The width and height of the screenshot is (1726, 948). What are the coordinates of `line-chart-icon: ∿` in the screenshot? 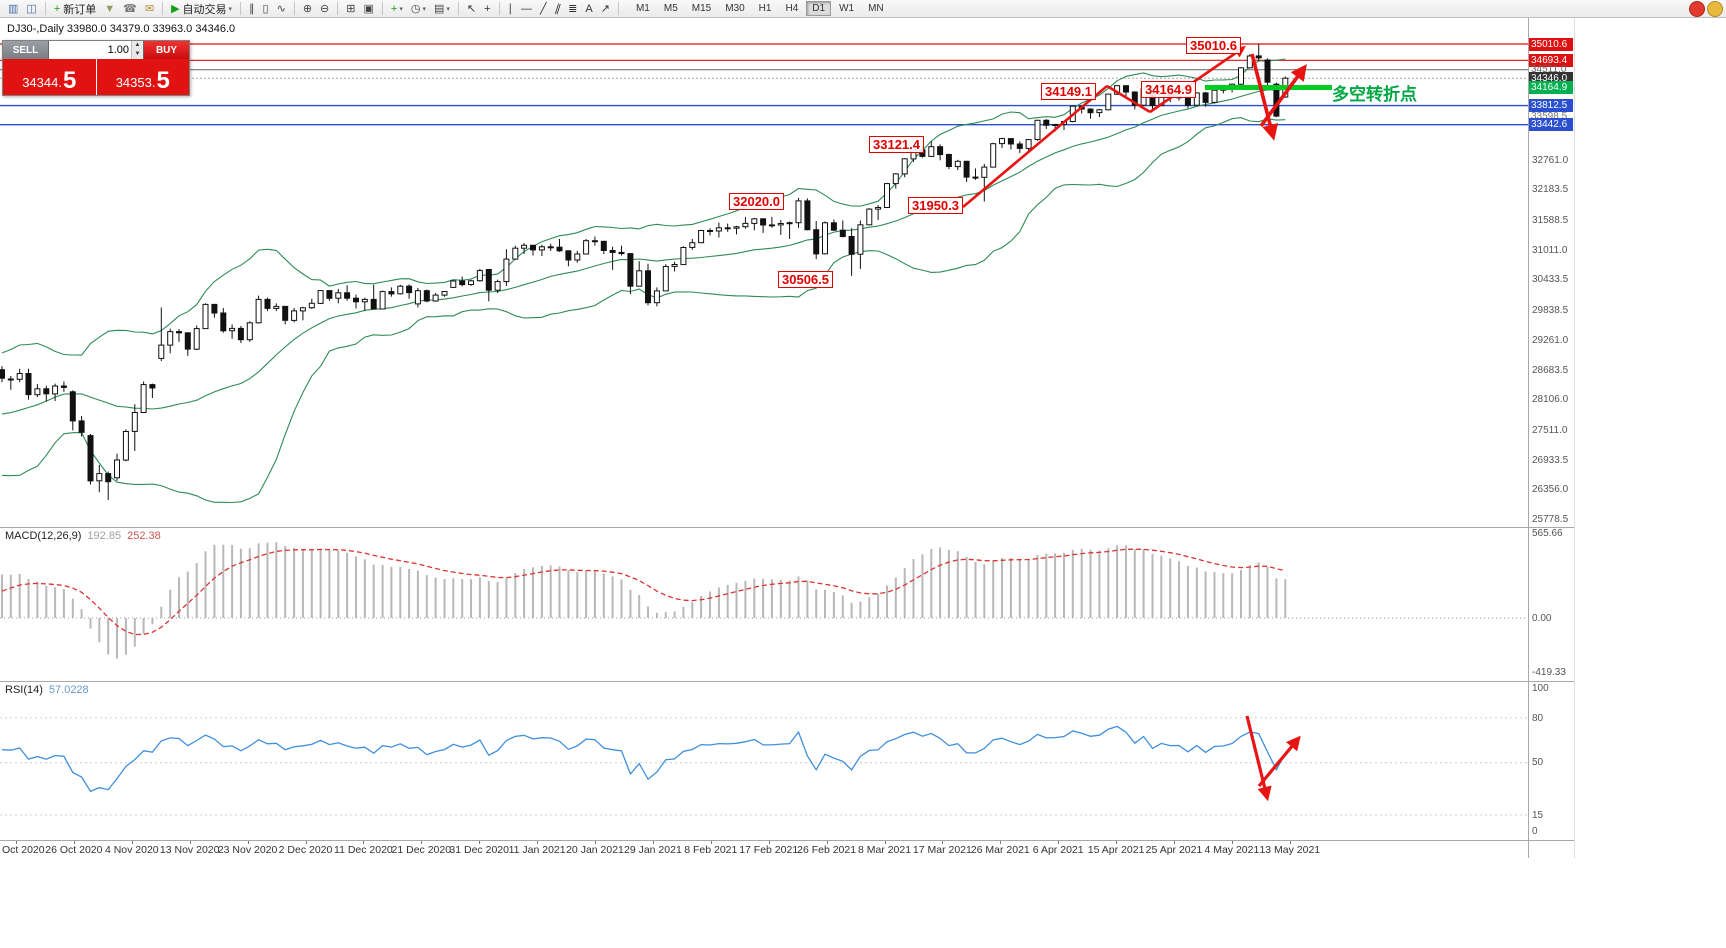 It's located at (281, 9).